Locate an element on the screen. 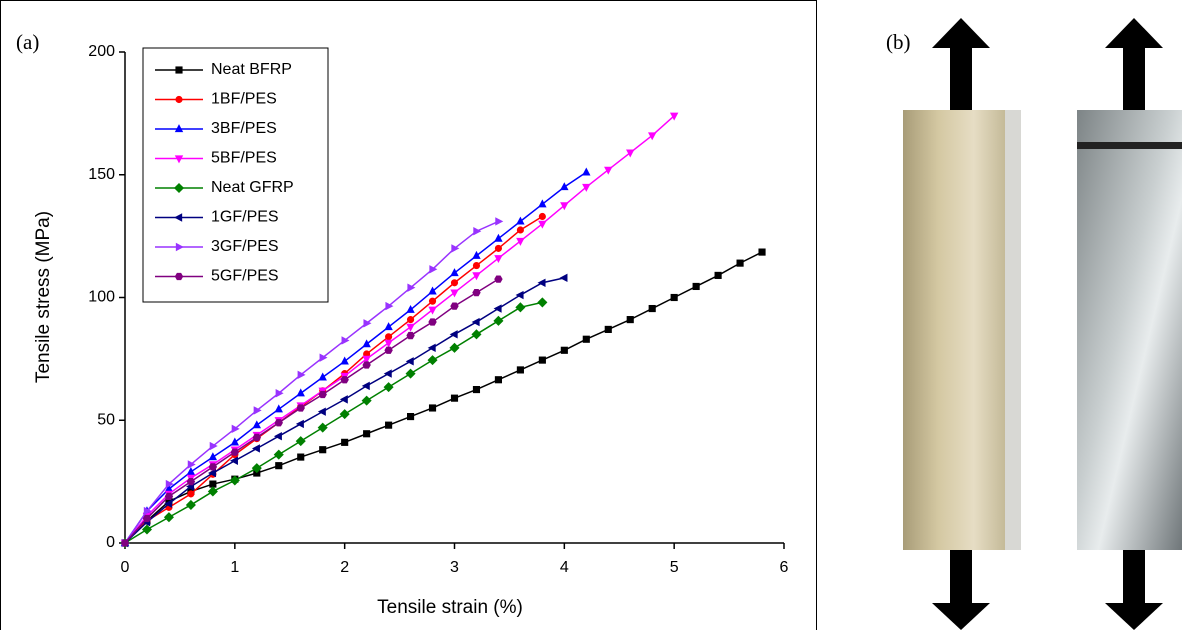  series-line is located at coordinates (333, 422).